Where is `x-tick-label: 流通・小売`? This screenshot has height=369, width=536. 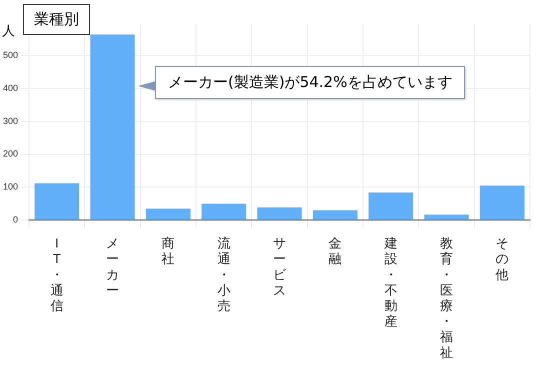
x-tick-label: 流通・小売 is located at coordinates (223, 274).